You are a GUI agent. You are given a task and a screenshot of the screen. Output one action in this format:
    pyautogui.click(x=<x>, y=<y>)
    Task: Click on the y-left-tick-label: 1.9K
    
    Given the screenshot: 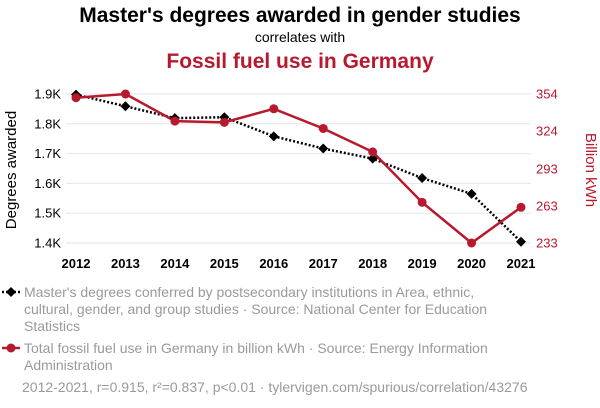 What is the action you would take?
    pyautogui.click(x=47, y=94)
    